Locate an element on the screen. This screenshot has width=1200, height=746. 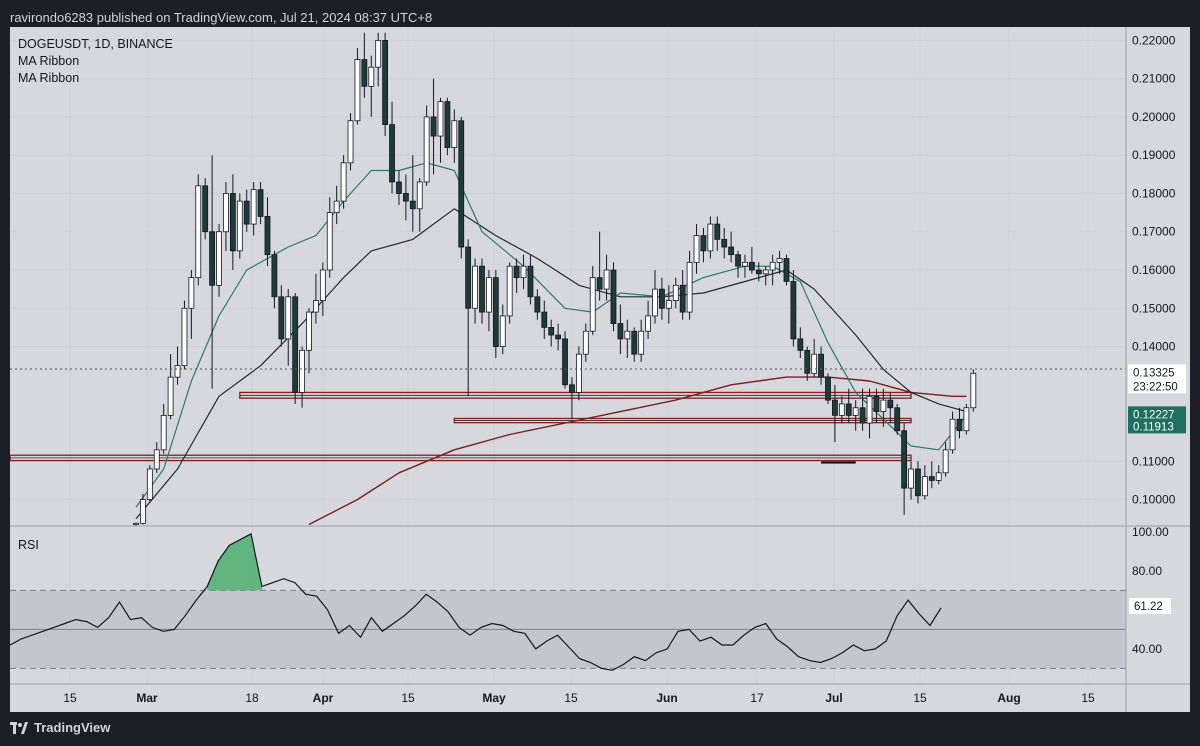
time-tick-label: Aug is located at coordinates (1008, 698).